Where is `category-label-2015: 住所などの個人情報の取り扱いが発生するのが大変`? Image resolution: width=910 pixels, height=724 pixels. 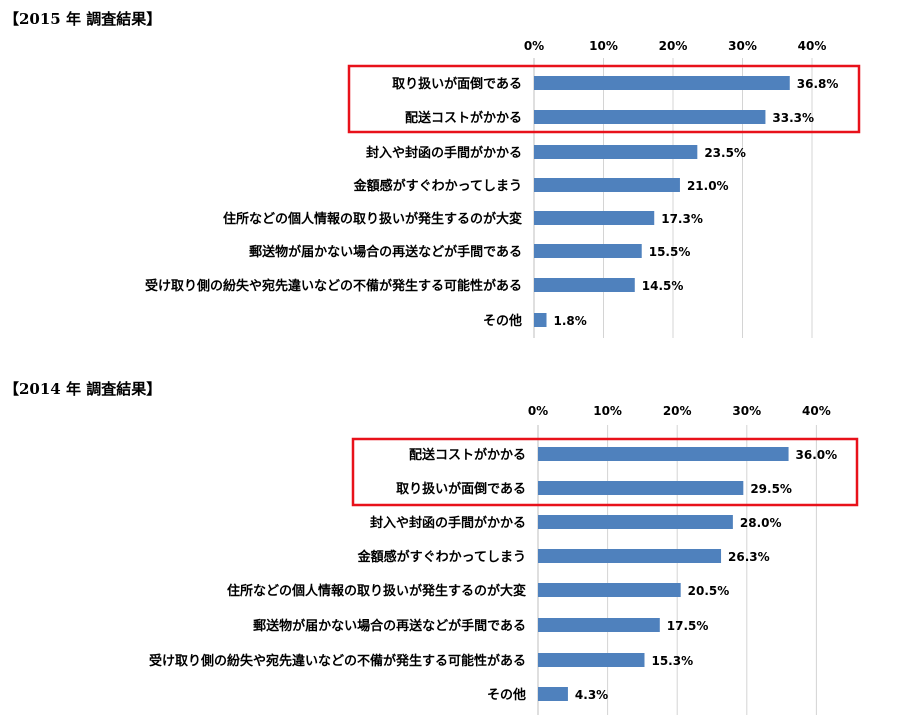
category-label-2015: 住所などの個人情報の取り扱いが発生するのが大変 is located at coordinates (372, 219).